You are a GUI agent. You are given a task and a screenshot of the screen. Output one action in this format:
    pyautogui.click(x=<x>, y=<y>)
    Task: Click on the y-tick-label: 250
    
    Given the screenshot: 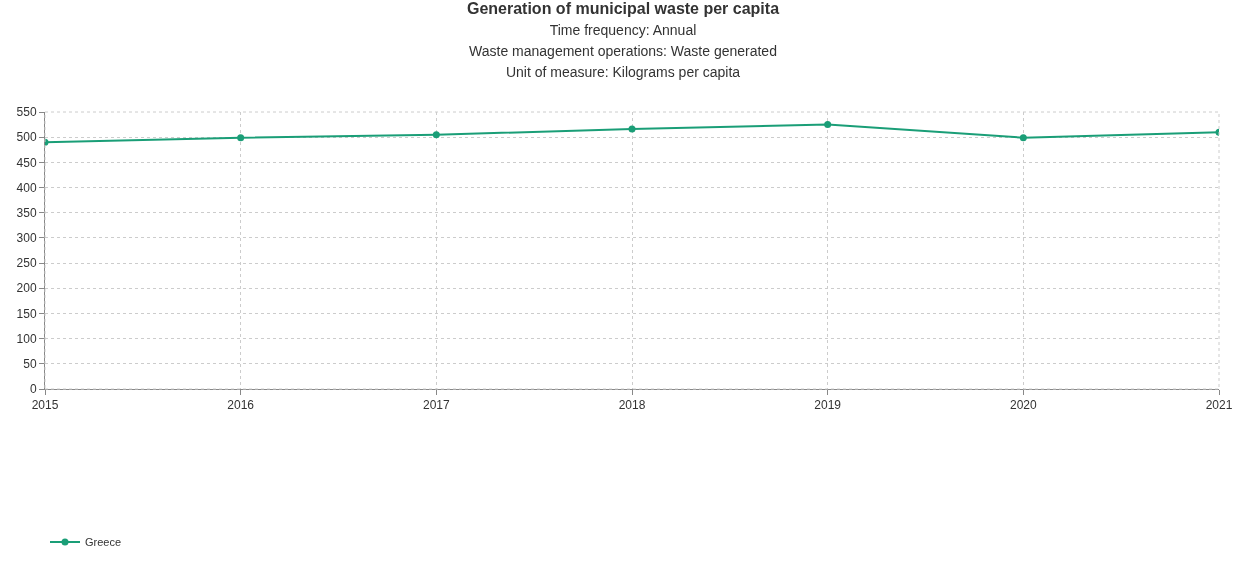 What is the action you would take?
    pyautogui.click(x=26, y=263)
    